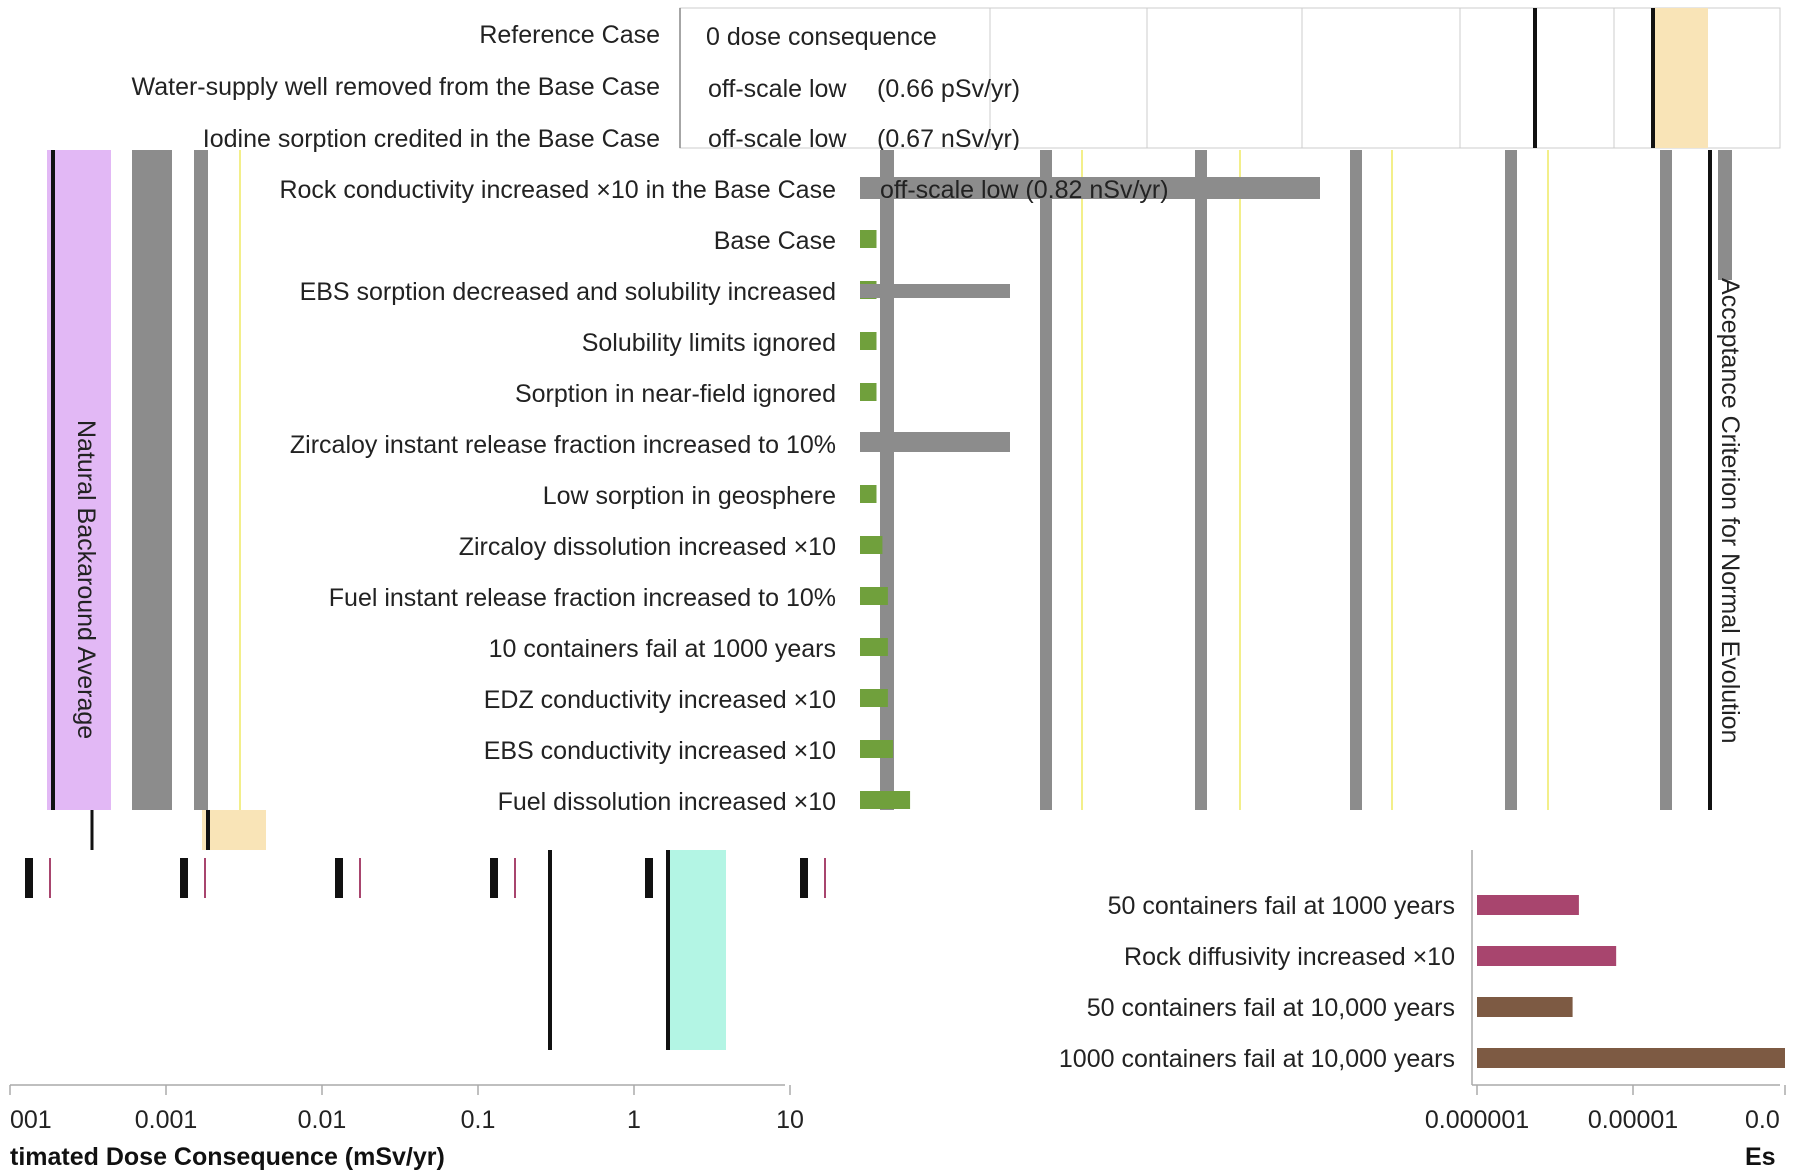 The image size is (1795, 1172). I want to click on natural-background-band, so click(79, 480).